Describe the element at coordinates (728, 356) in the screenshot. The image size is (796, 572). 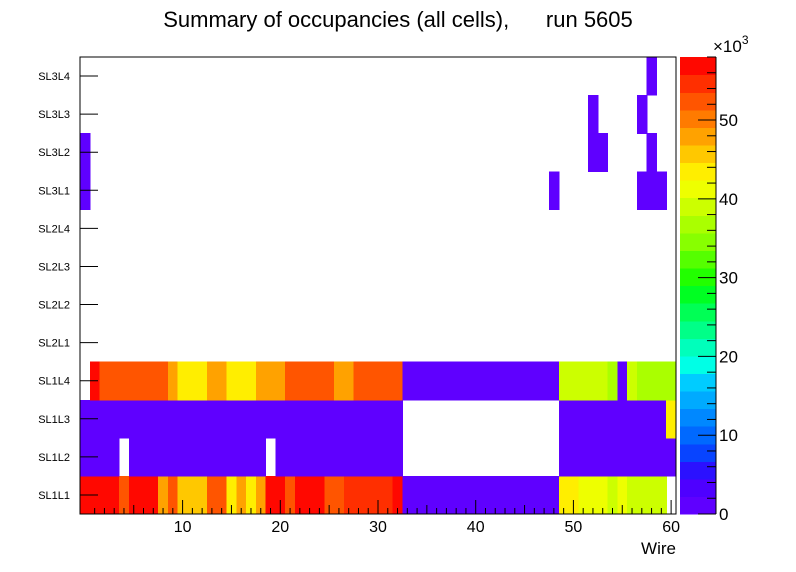
I see `color-scale-tick-label: 20` at that location.